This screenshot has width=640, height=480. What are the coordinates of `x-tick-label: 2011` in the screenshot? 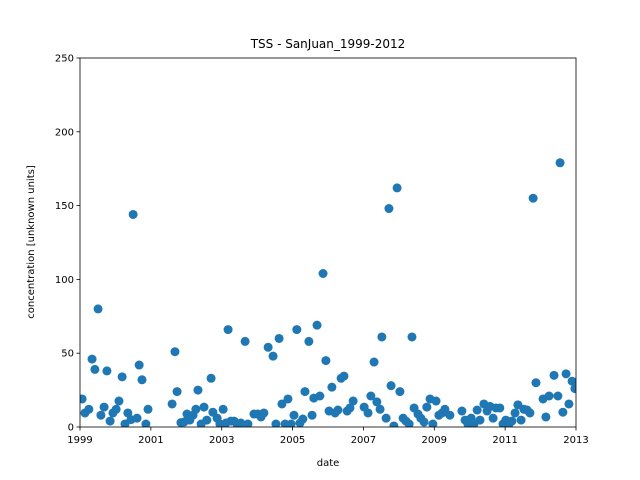 It's located at (504, 440).